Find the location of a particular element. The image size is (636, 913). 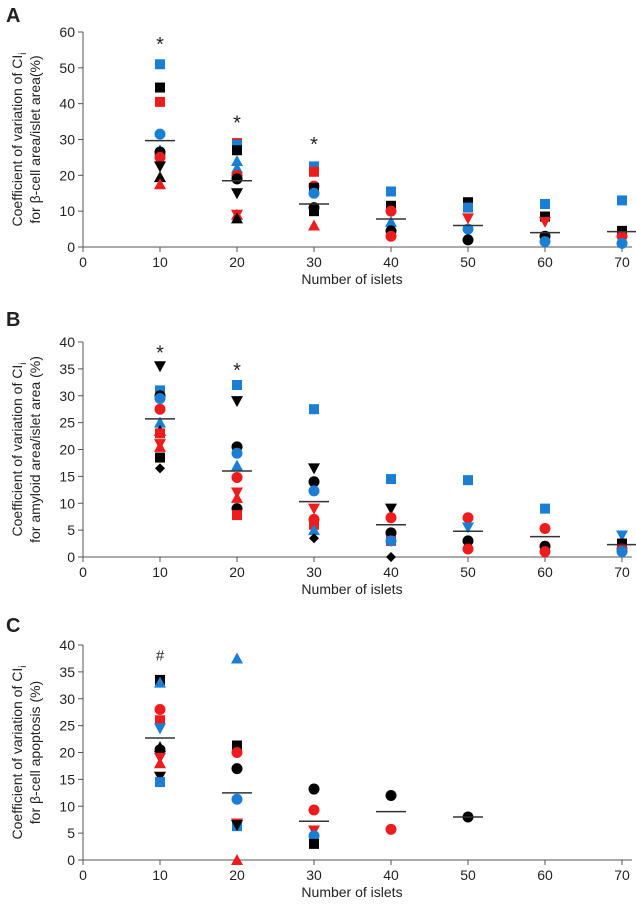

y-tick-label: 35 is located at coordinates (67, 369).